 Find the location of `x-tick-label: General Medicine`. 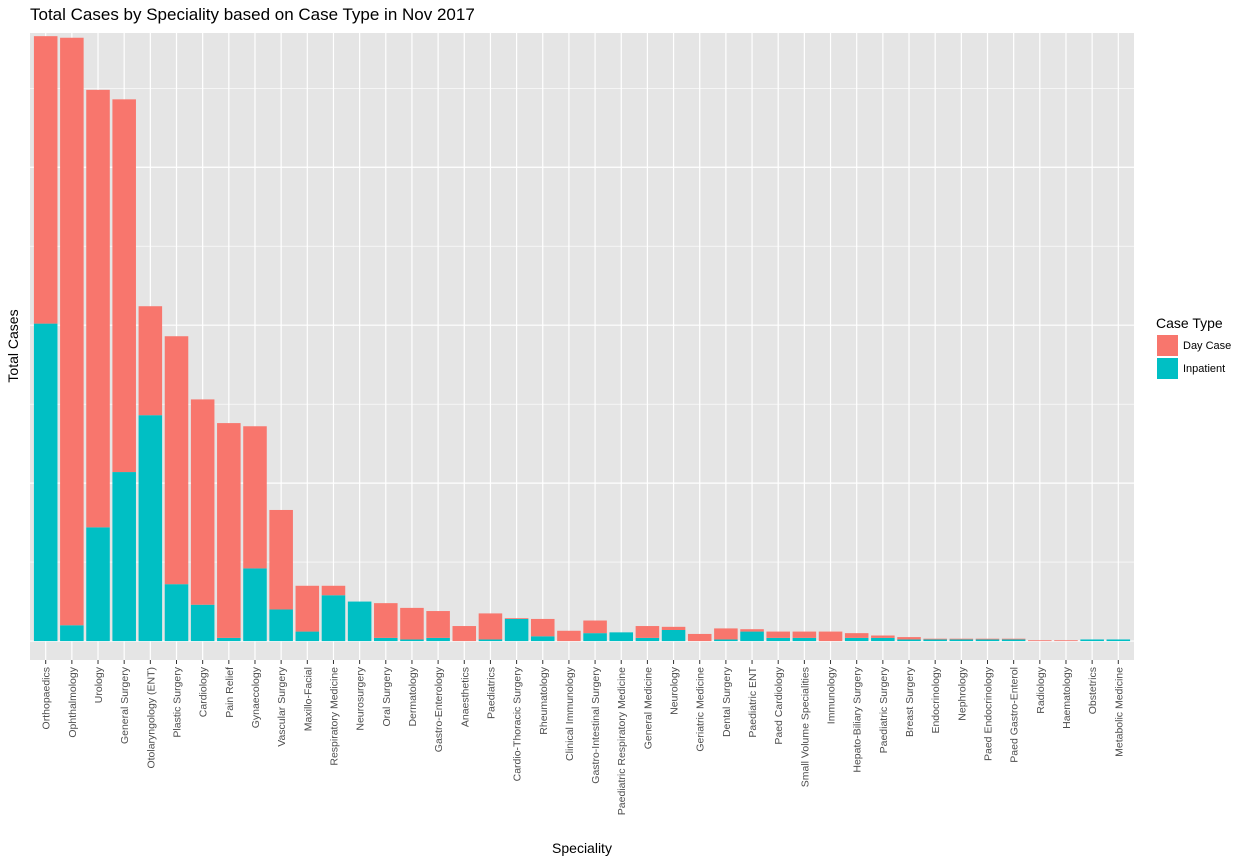

x-tick-label: General Medicine is located at coordinates (648, 708).